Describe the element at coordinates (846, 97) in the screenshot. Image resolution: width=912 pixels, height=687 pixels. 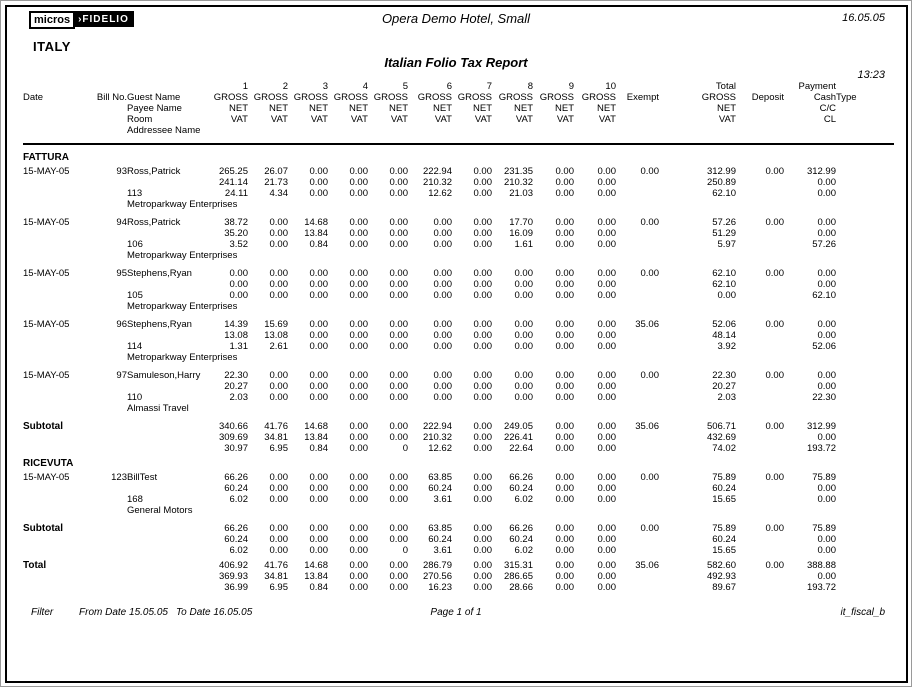
I see `cell: Type` at that location.